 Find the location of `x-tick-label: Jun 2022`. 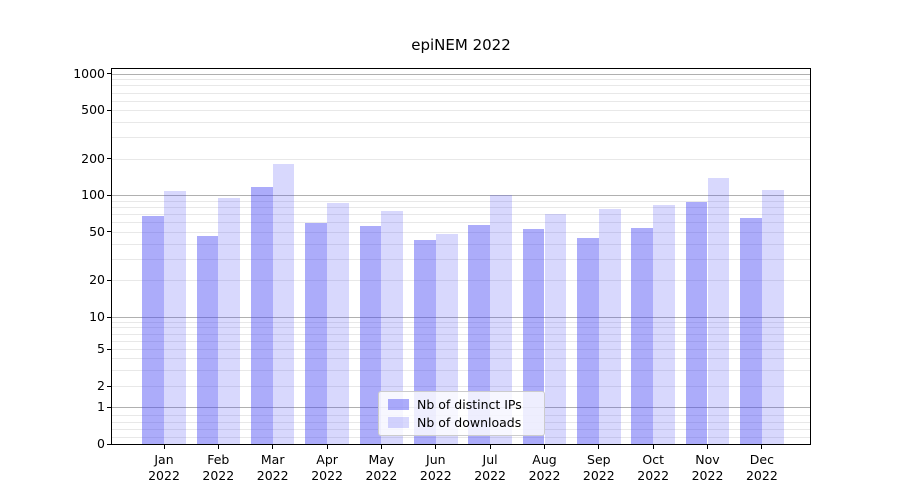

x-tick-label: Jun 2022 is located at coordinates (435, 467).